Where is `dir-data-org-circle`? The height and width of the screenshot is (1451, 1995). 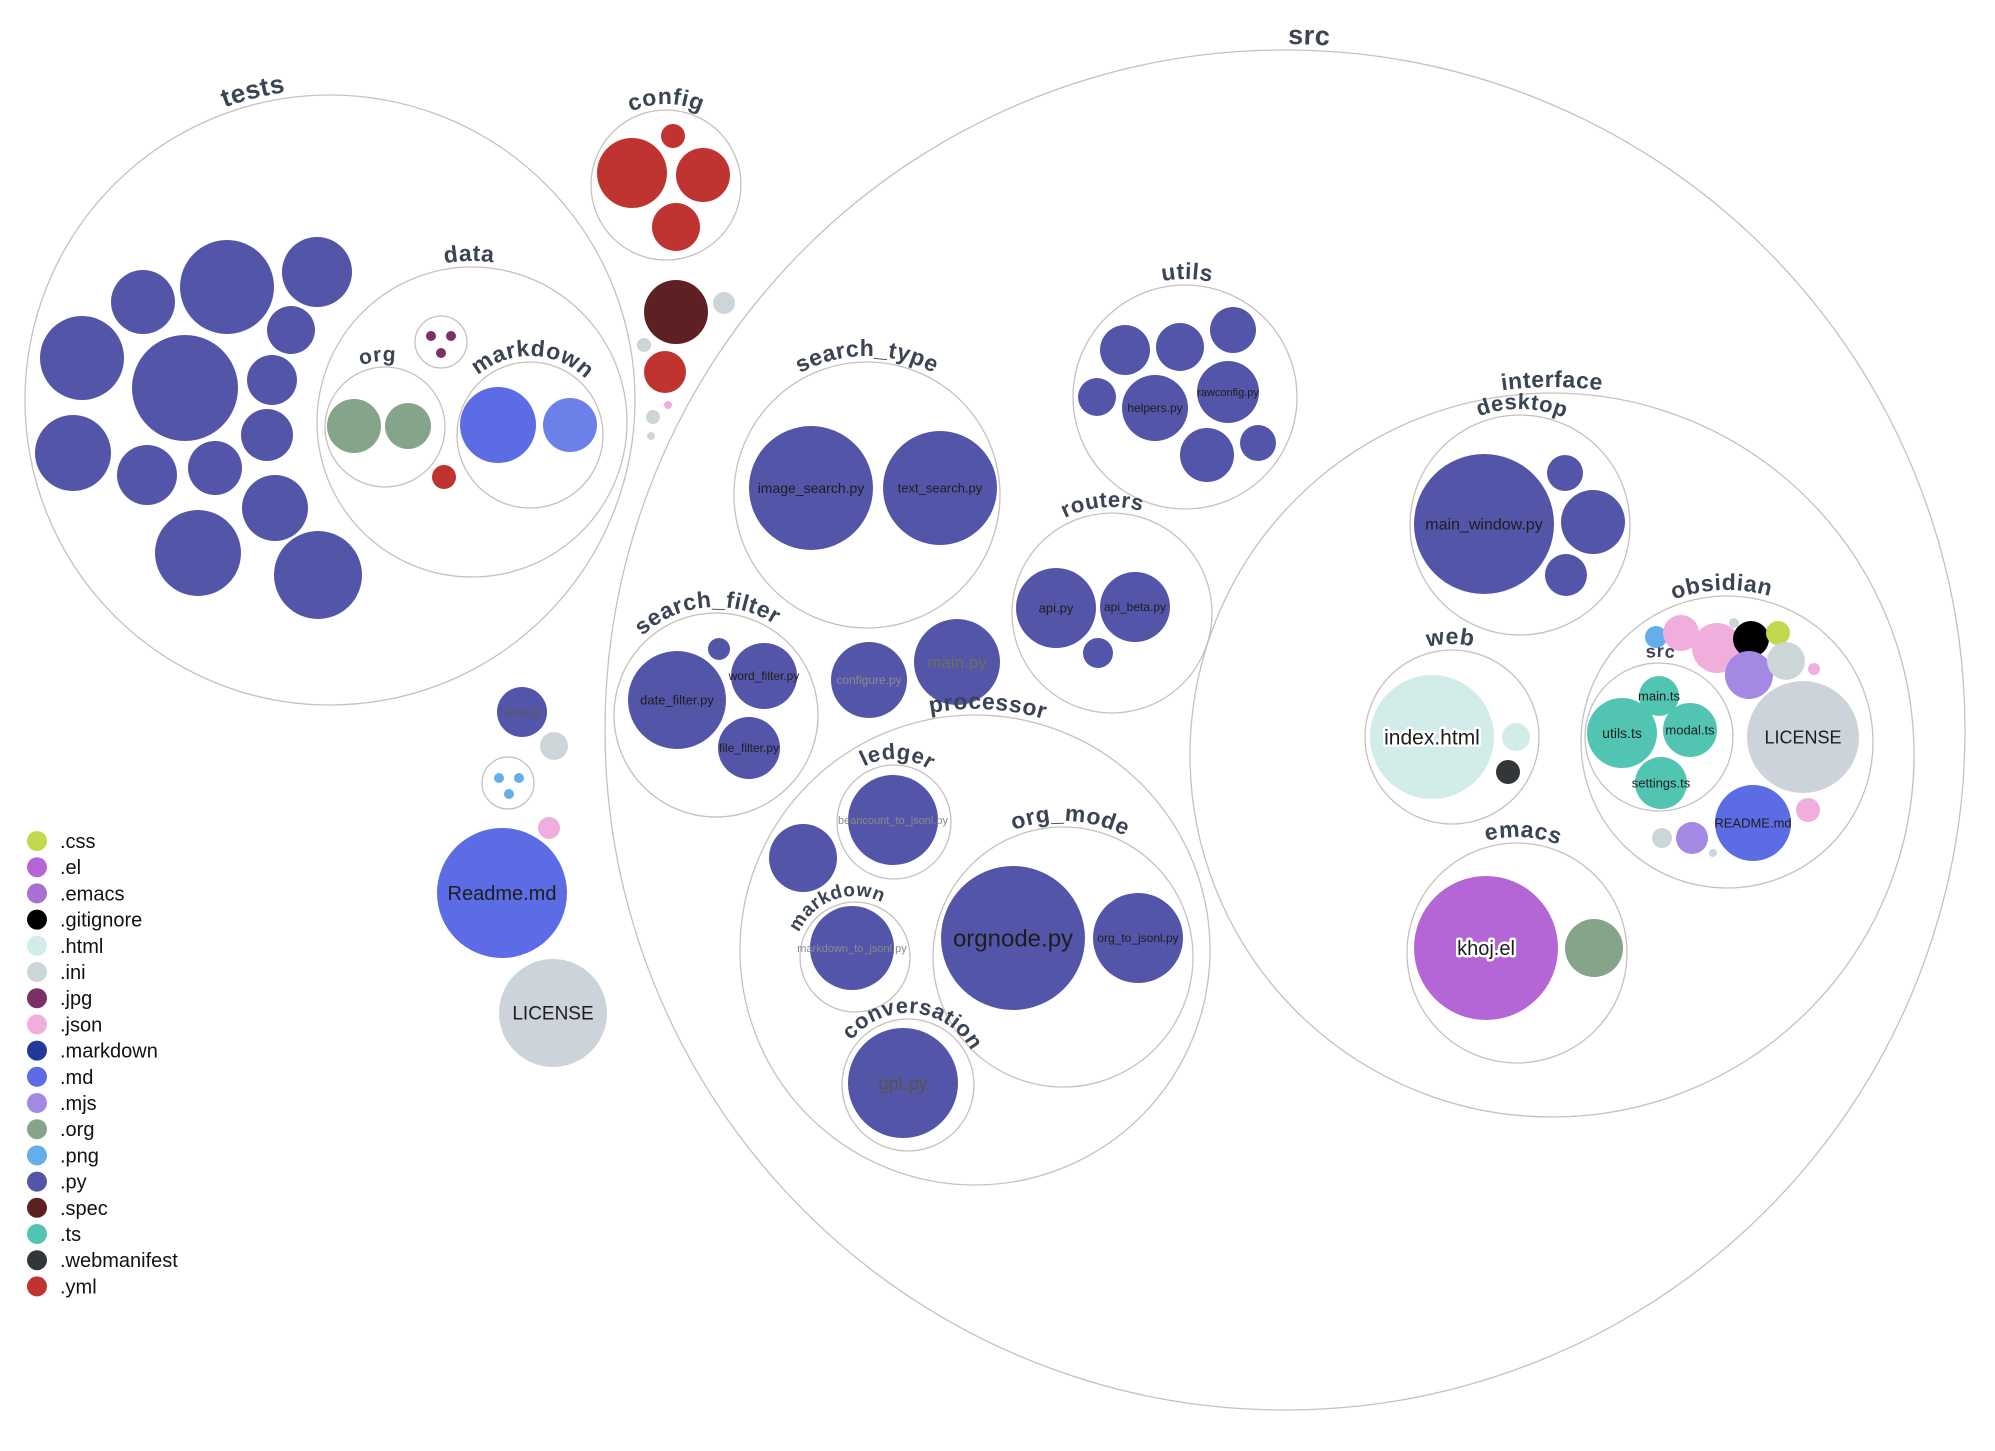 dir-data-org-circle is located at coordinates (385, 427).